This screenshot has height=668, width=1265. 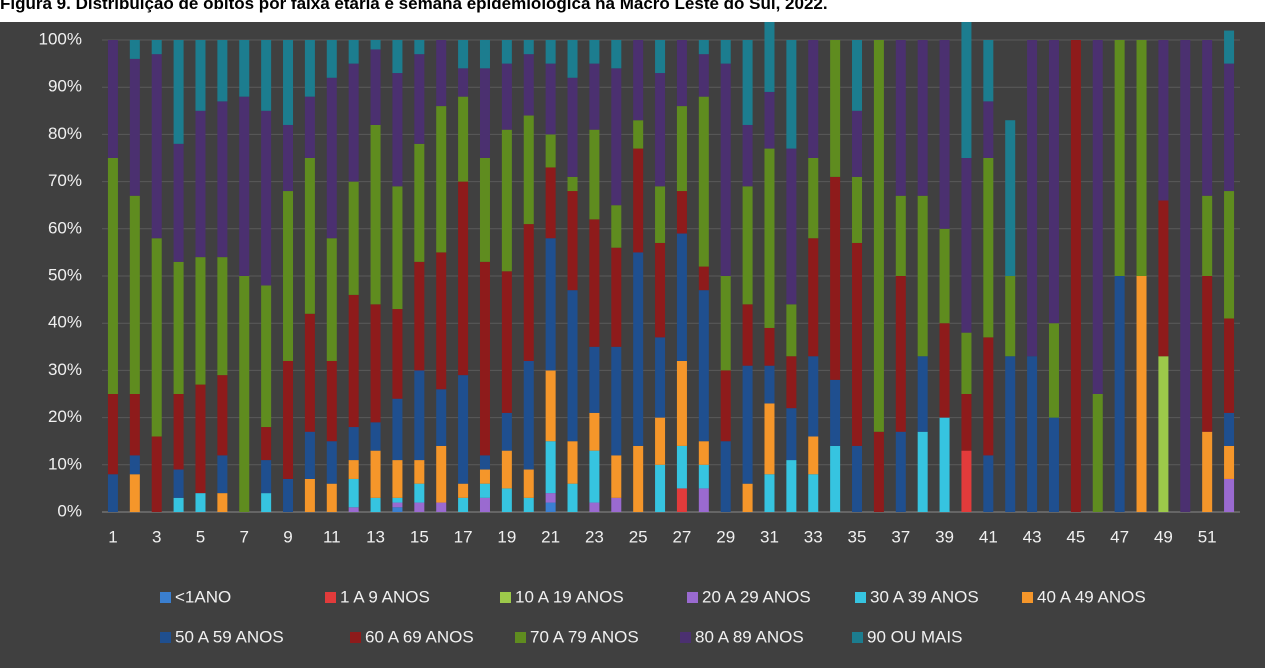 What do you see at coordinates (65, 369) in the screenshot?
I see `y-tick-label: 30%` at bounding box center [65, 369].